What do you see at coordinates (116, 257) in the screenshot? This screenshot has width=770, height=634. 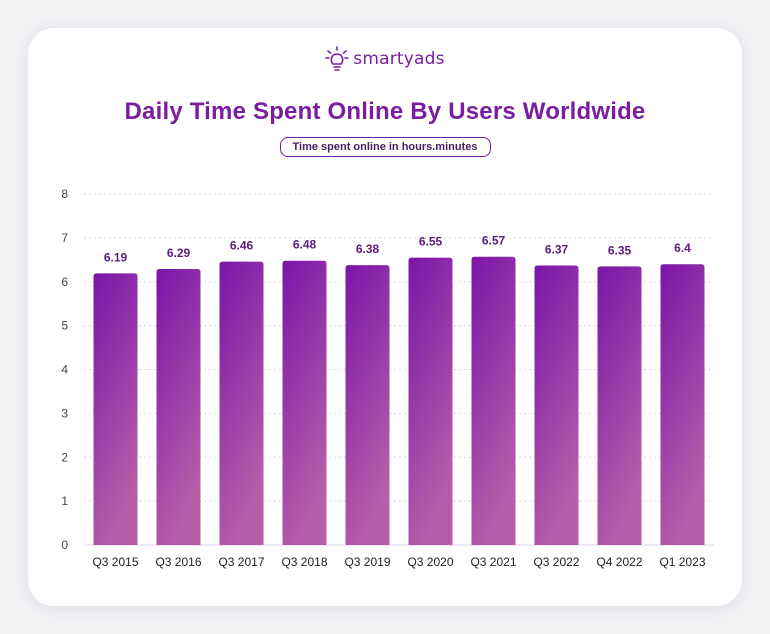 I see `bar-value-label: 6.19` at bounding box center [116, 257].